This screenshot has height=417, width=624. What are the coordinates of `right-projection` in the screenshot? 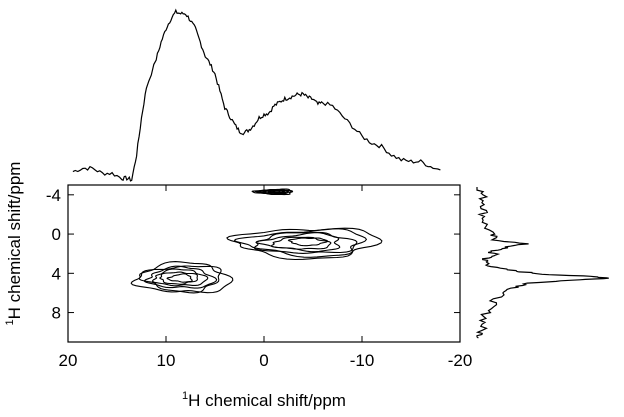 It's located at (542, 263).